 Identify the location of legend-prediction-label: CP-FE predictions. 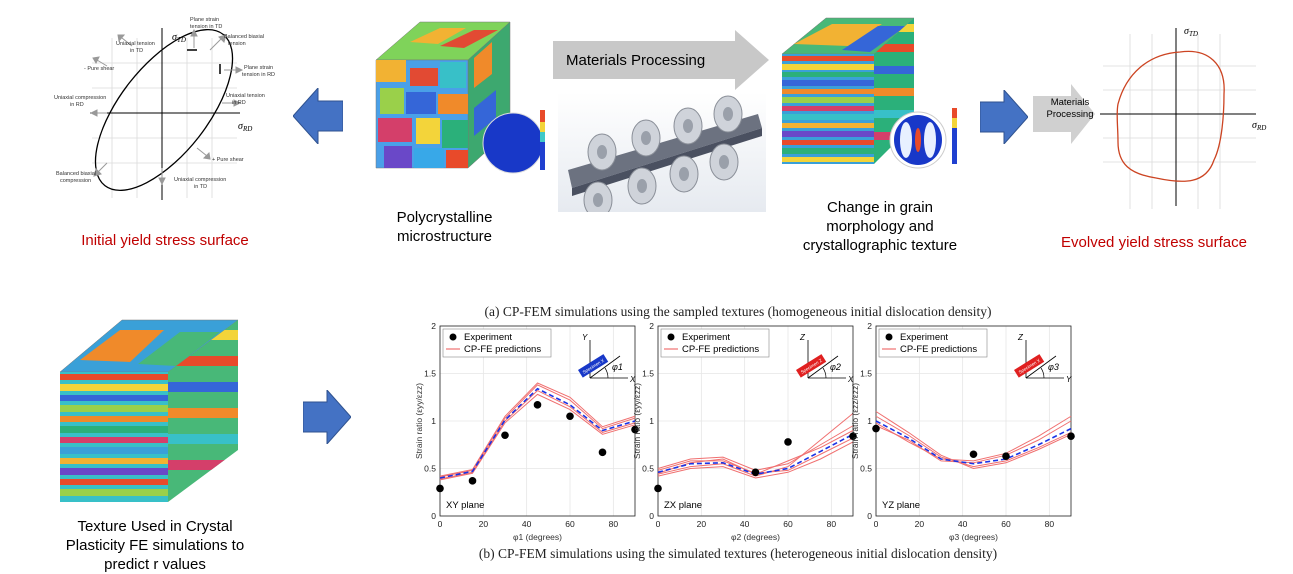
(502, 349).